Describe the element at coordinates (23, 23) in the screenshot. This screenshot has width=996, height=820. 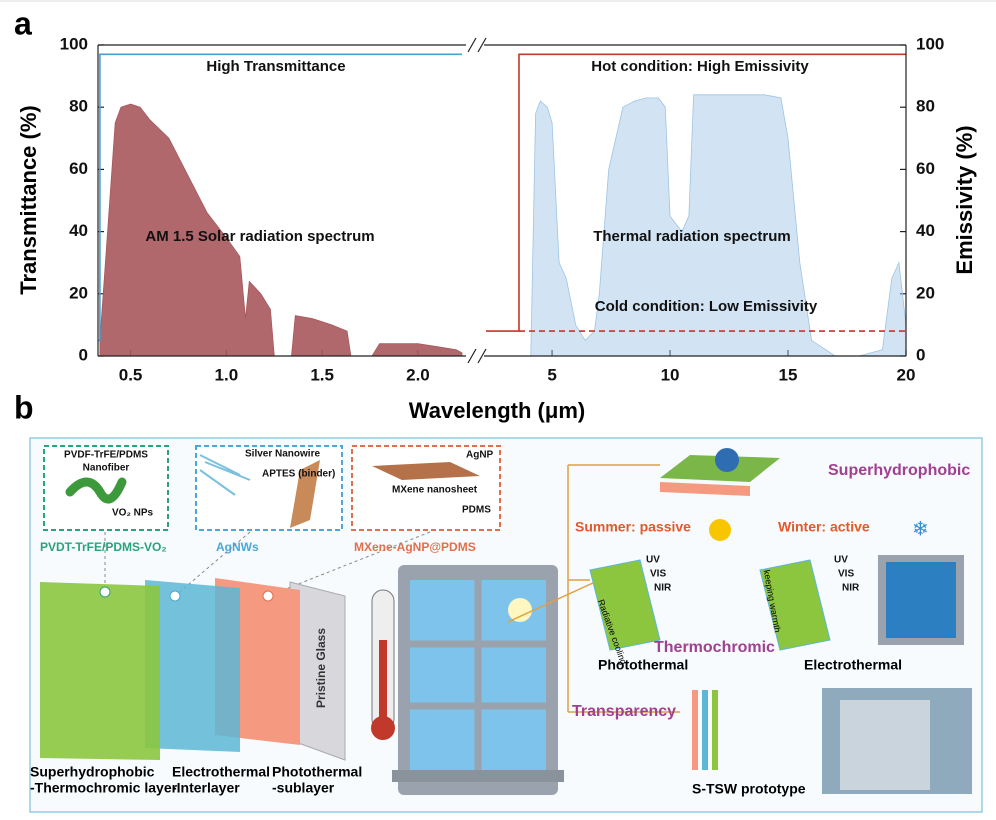
I see `panel-label: a` at that location.